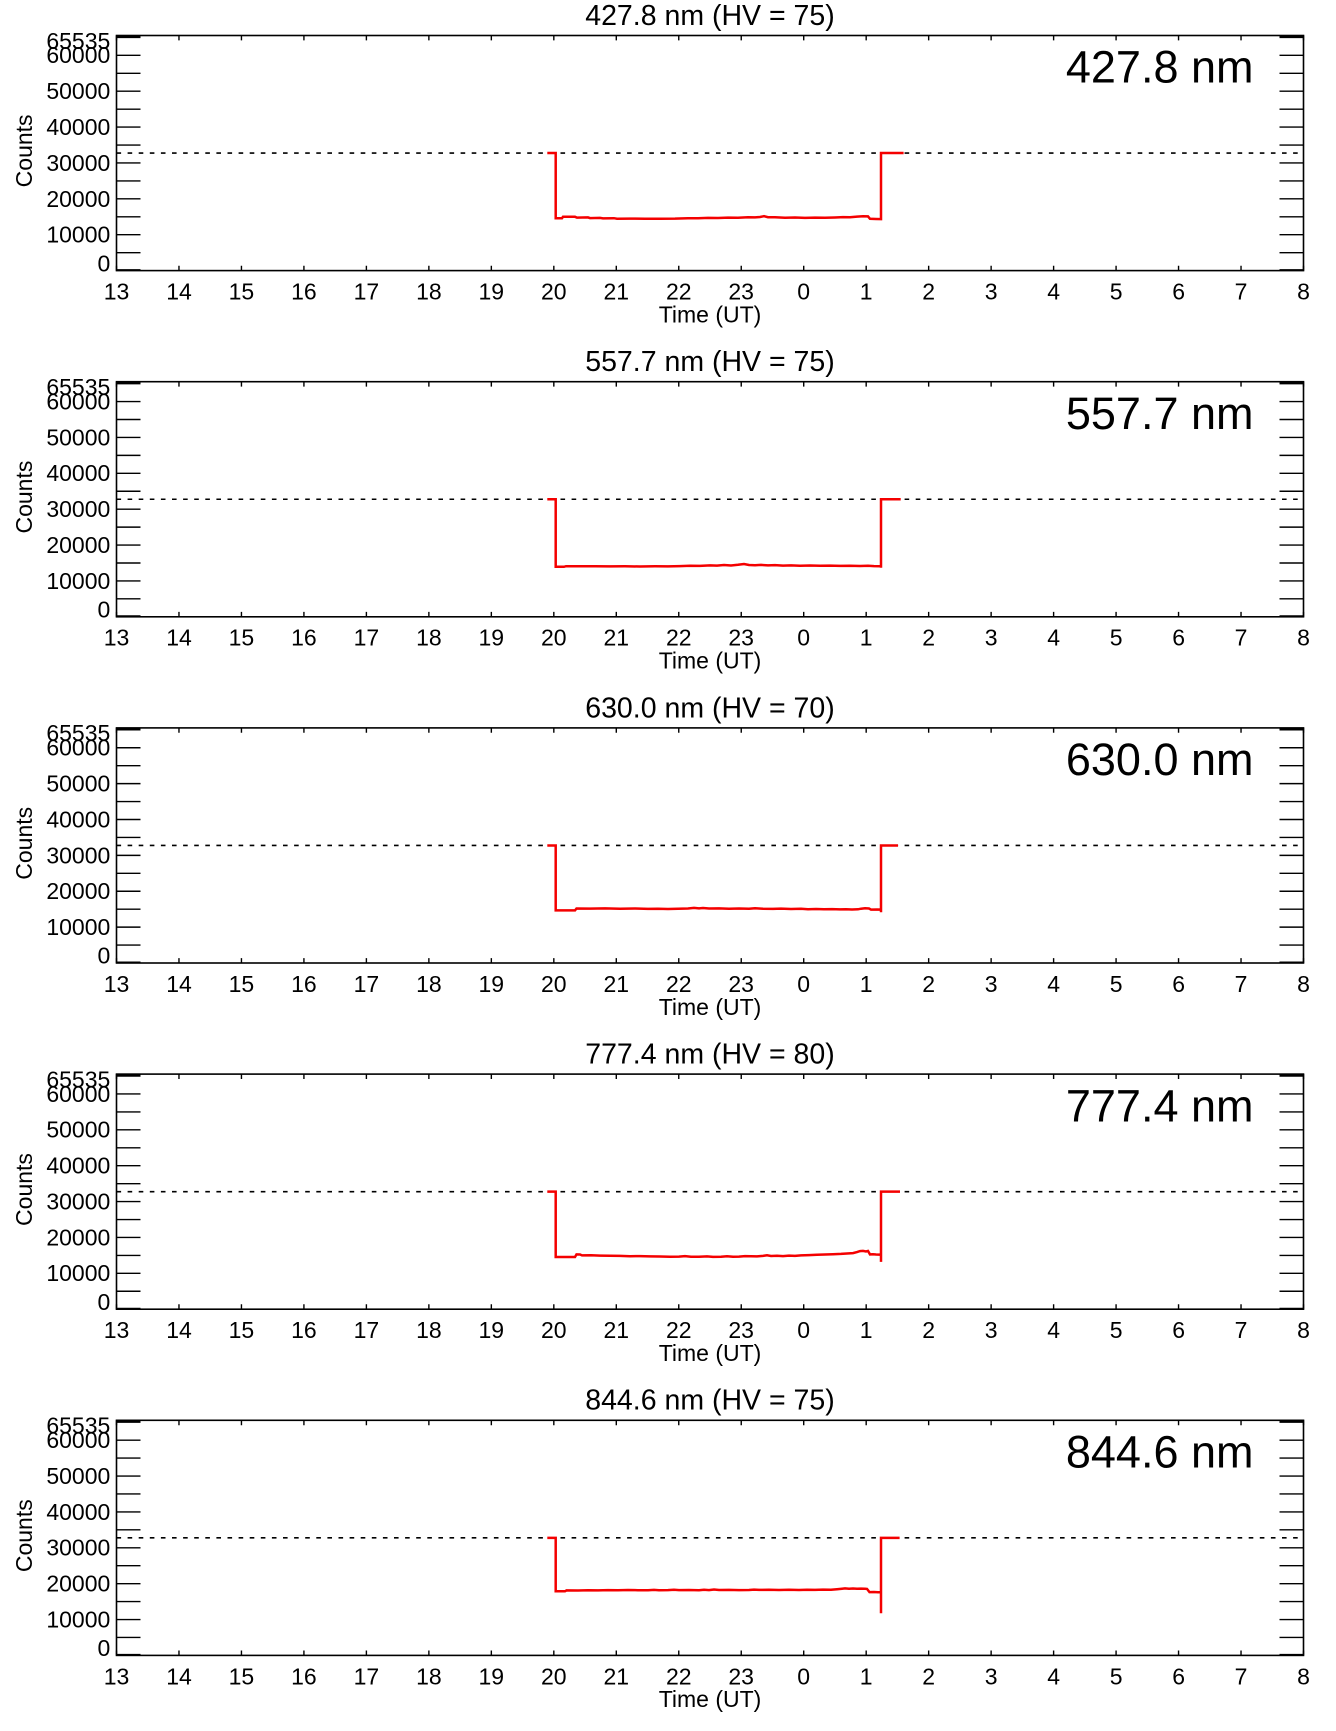  Describe the element at coordinates (1160, 1105) in the screenshot. I see `svg-text: 777.4 nm` at that location.